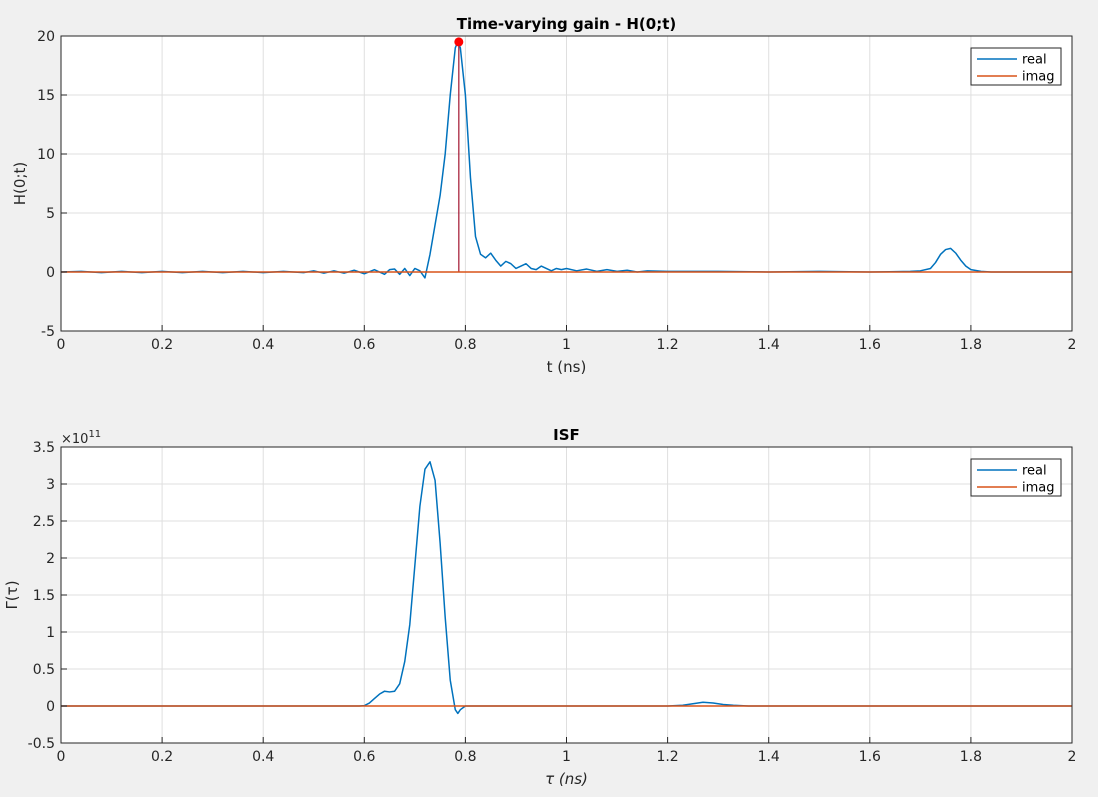 Image resolution: width=1098 pixels, height=797 pixels. What do you see at coordinates (566, 435) in the screenshot?
I see `chart-title: ISF` at bounding box center [566, 435].